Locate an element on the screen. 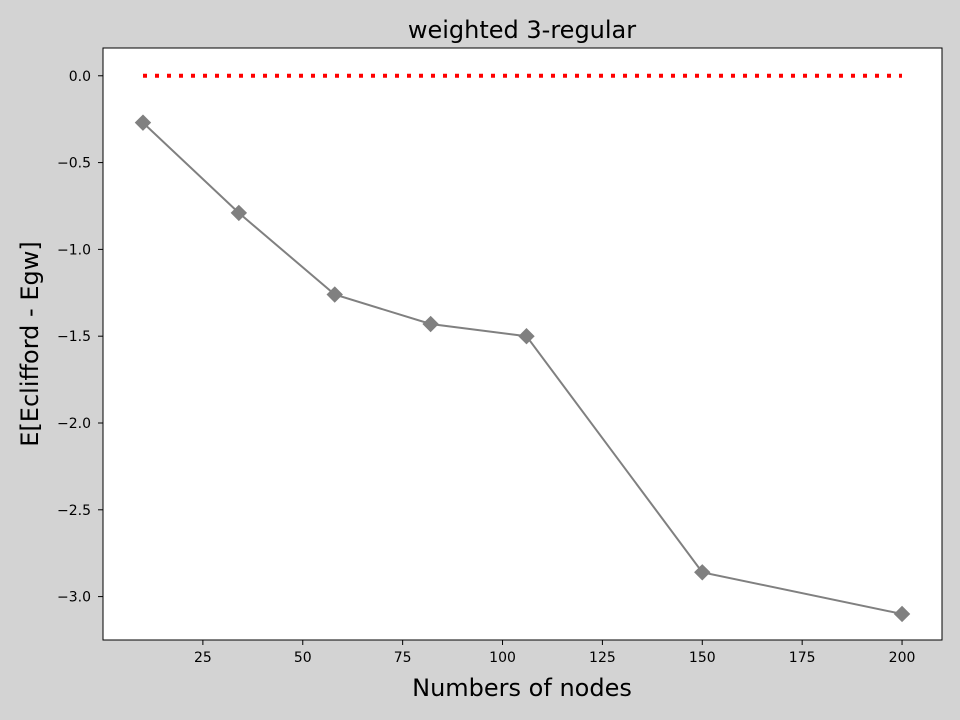 This screenshot has height=720, width=960. x-axis-label: Numbers of nodes is located at coordinates (522, 688).